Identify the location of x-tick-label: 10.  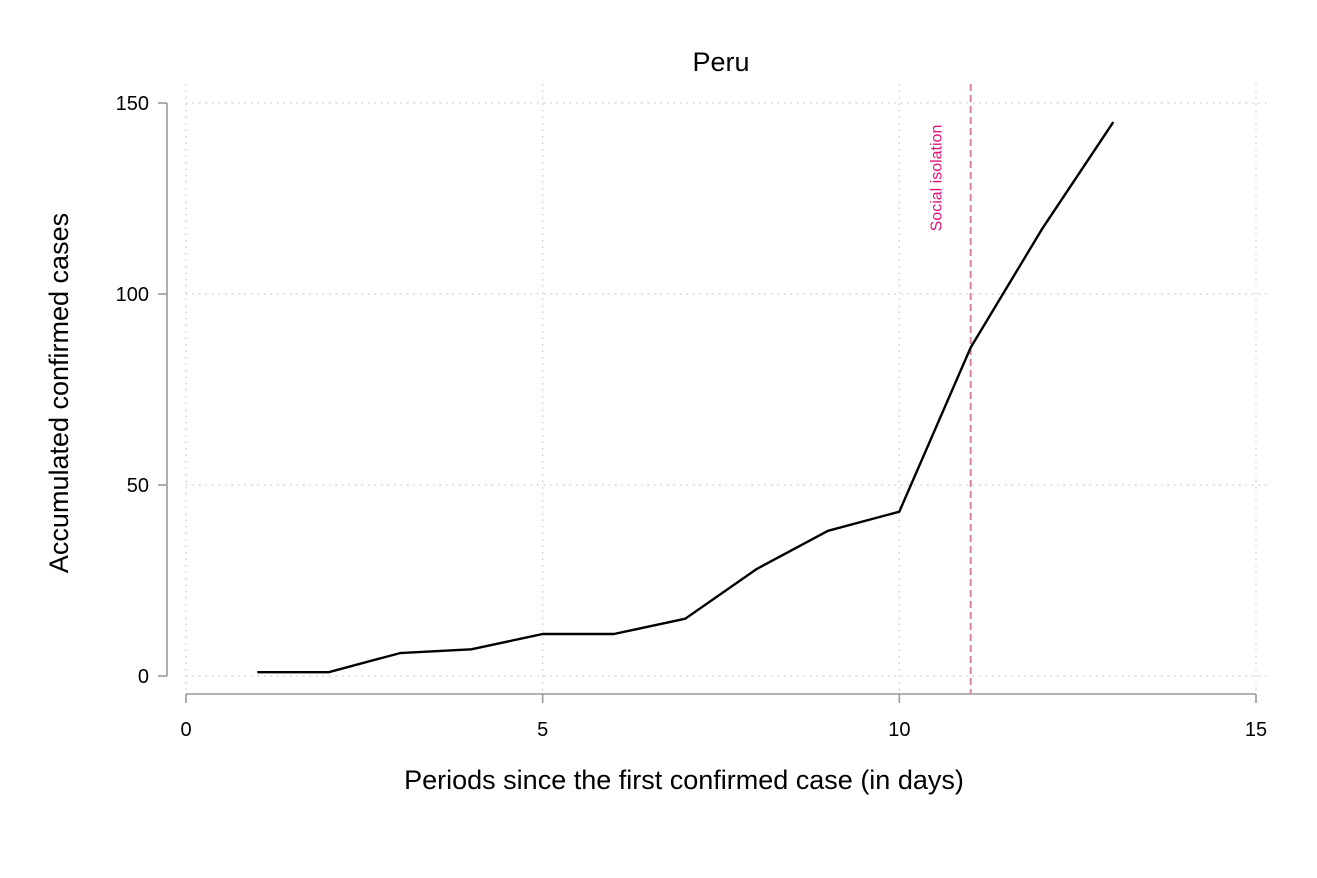
(899, 730).